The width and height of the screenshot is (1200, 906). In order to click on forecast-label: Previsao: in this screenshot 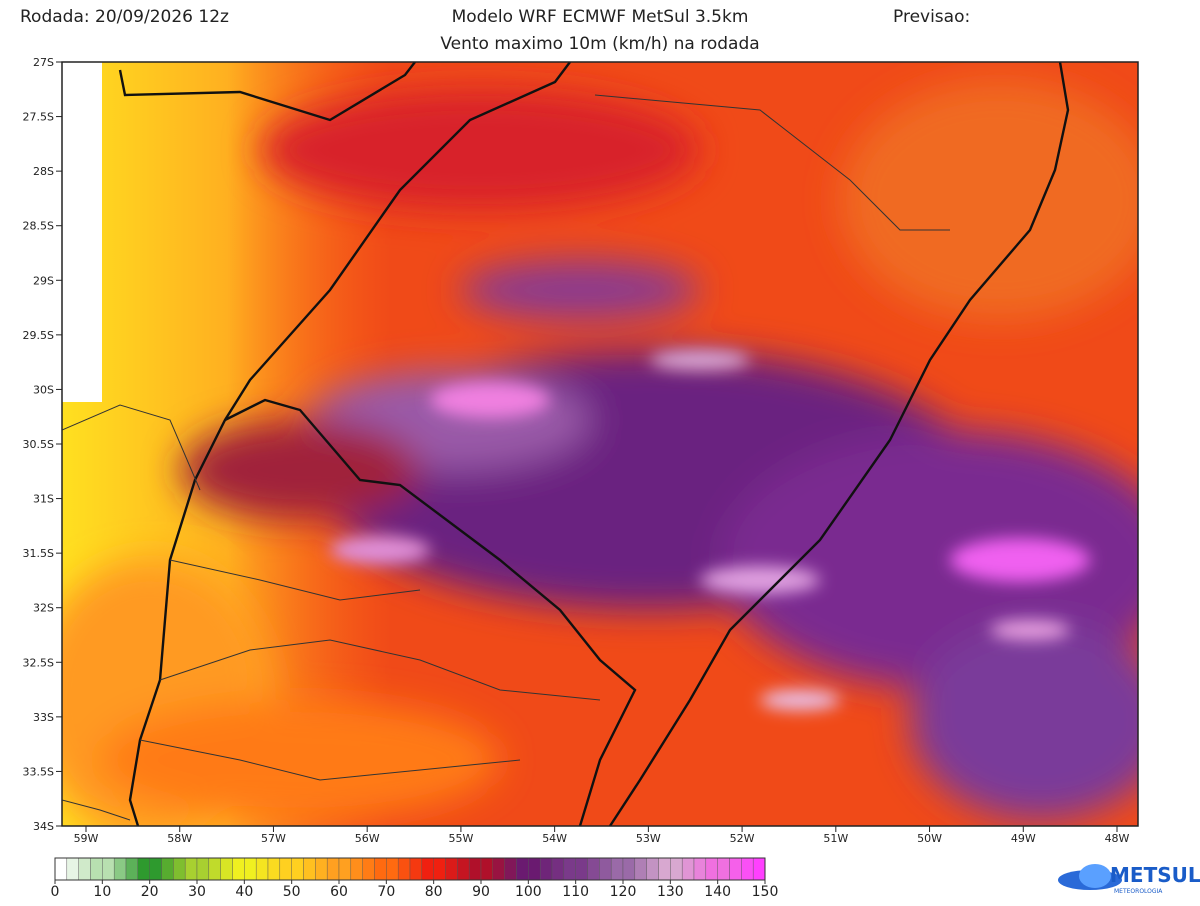, I will do `click(931, 17)`.